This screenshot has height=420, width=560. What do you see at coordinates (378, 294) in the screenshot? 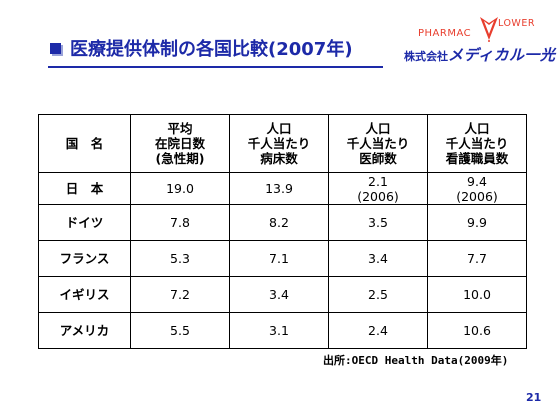
I see `value-cell: 2.5` at bounding box center [378, 294].